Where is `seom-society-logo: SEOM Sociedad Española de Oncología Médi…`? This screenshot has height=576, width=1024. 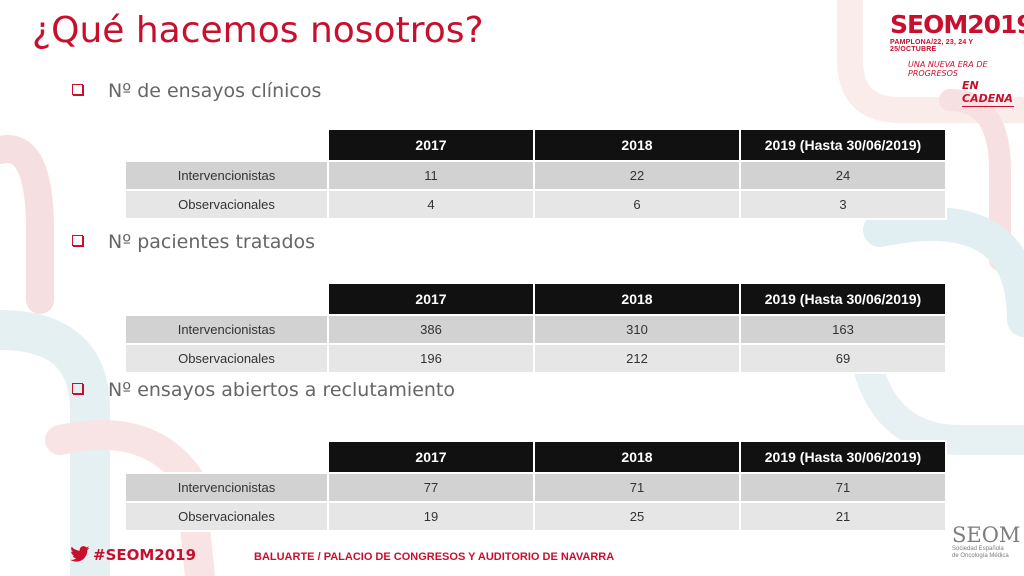
seom-society-logo: SEOM Sociedad Española de Oncología Médi… is located at coordinates (986, 541).